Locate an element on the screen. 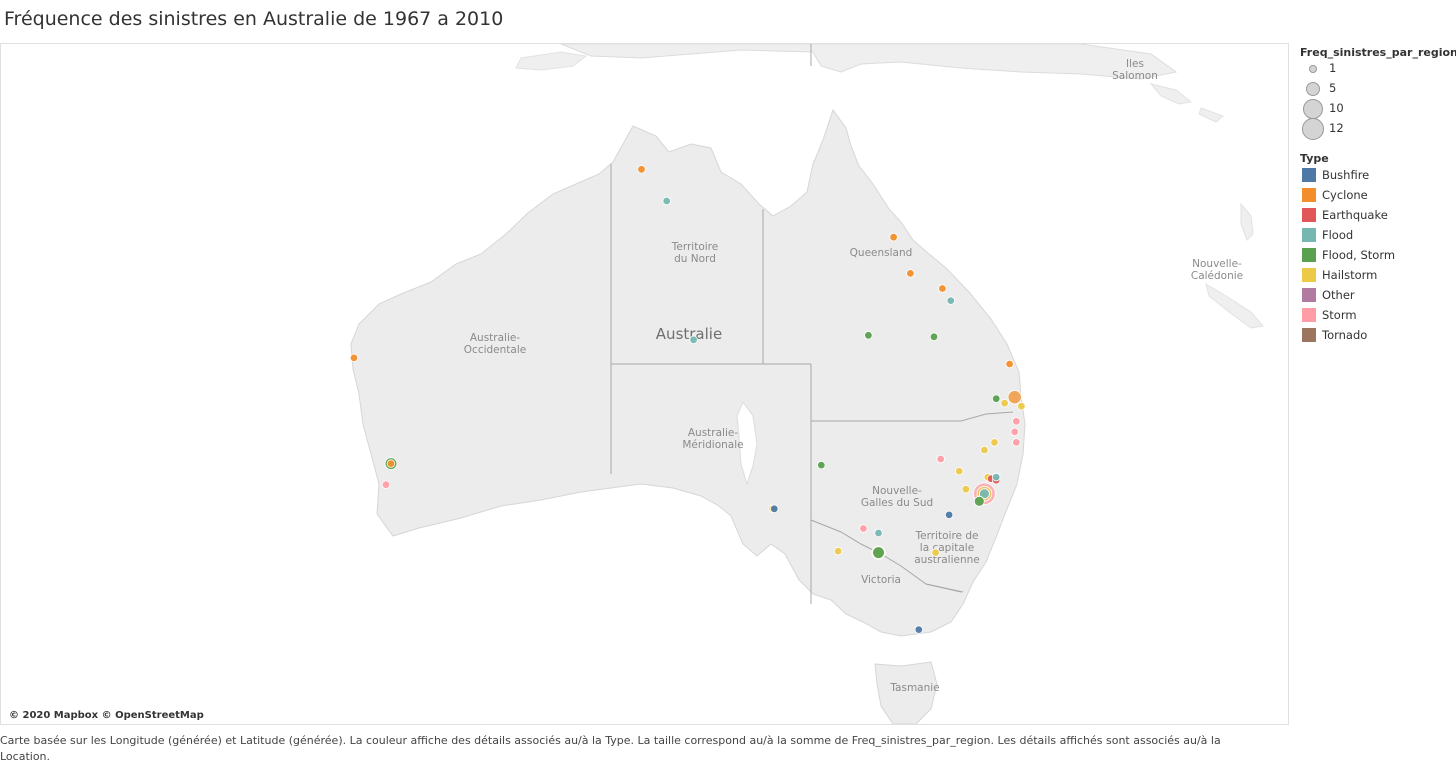  land-tasmania is located at coordinates (906, 692).